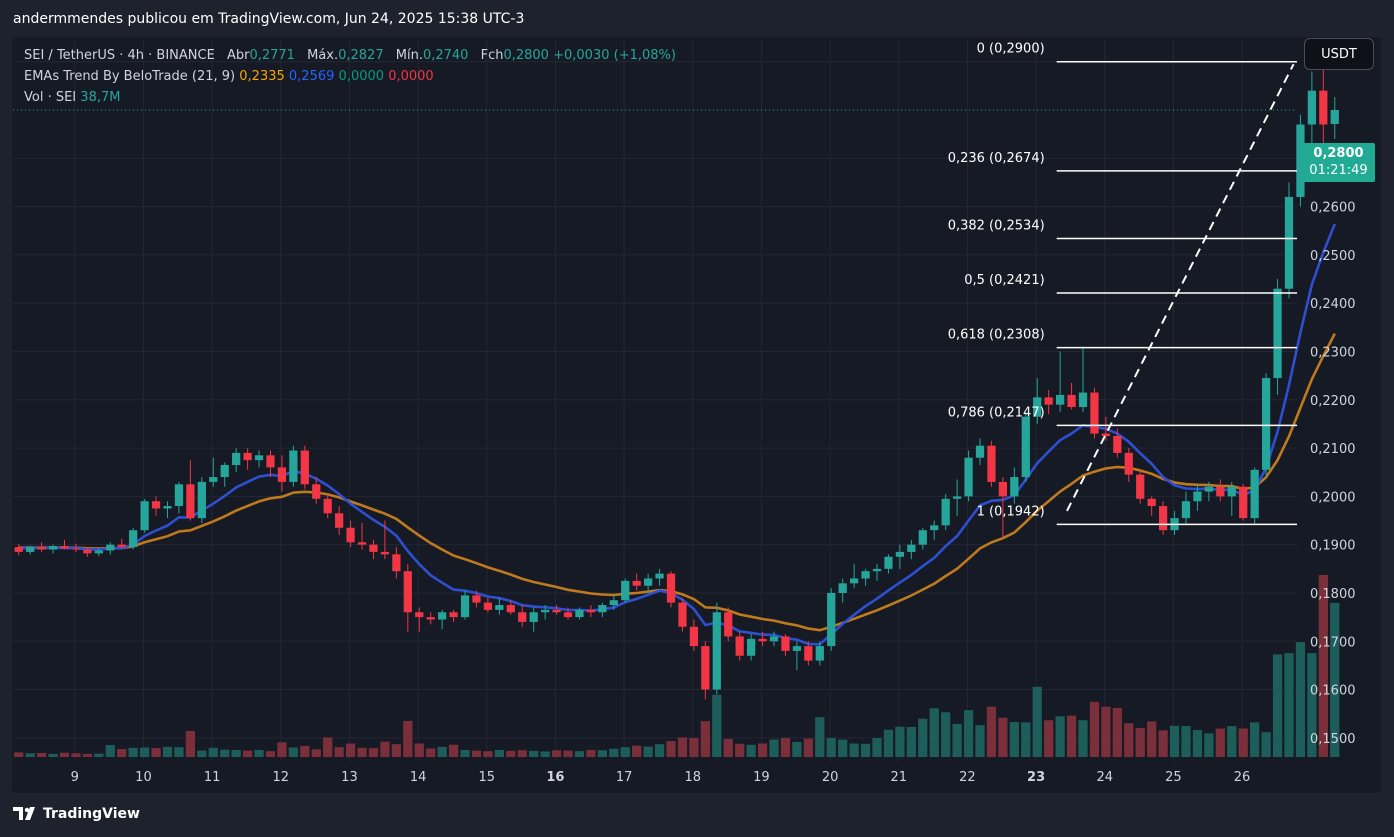 Image resolution: width=1394 pixels, height=837 pixels. I want to click on price-tick-8: 0,2000, so click(1333, 497).